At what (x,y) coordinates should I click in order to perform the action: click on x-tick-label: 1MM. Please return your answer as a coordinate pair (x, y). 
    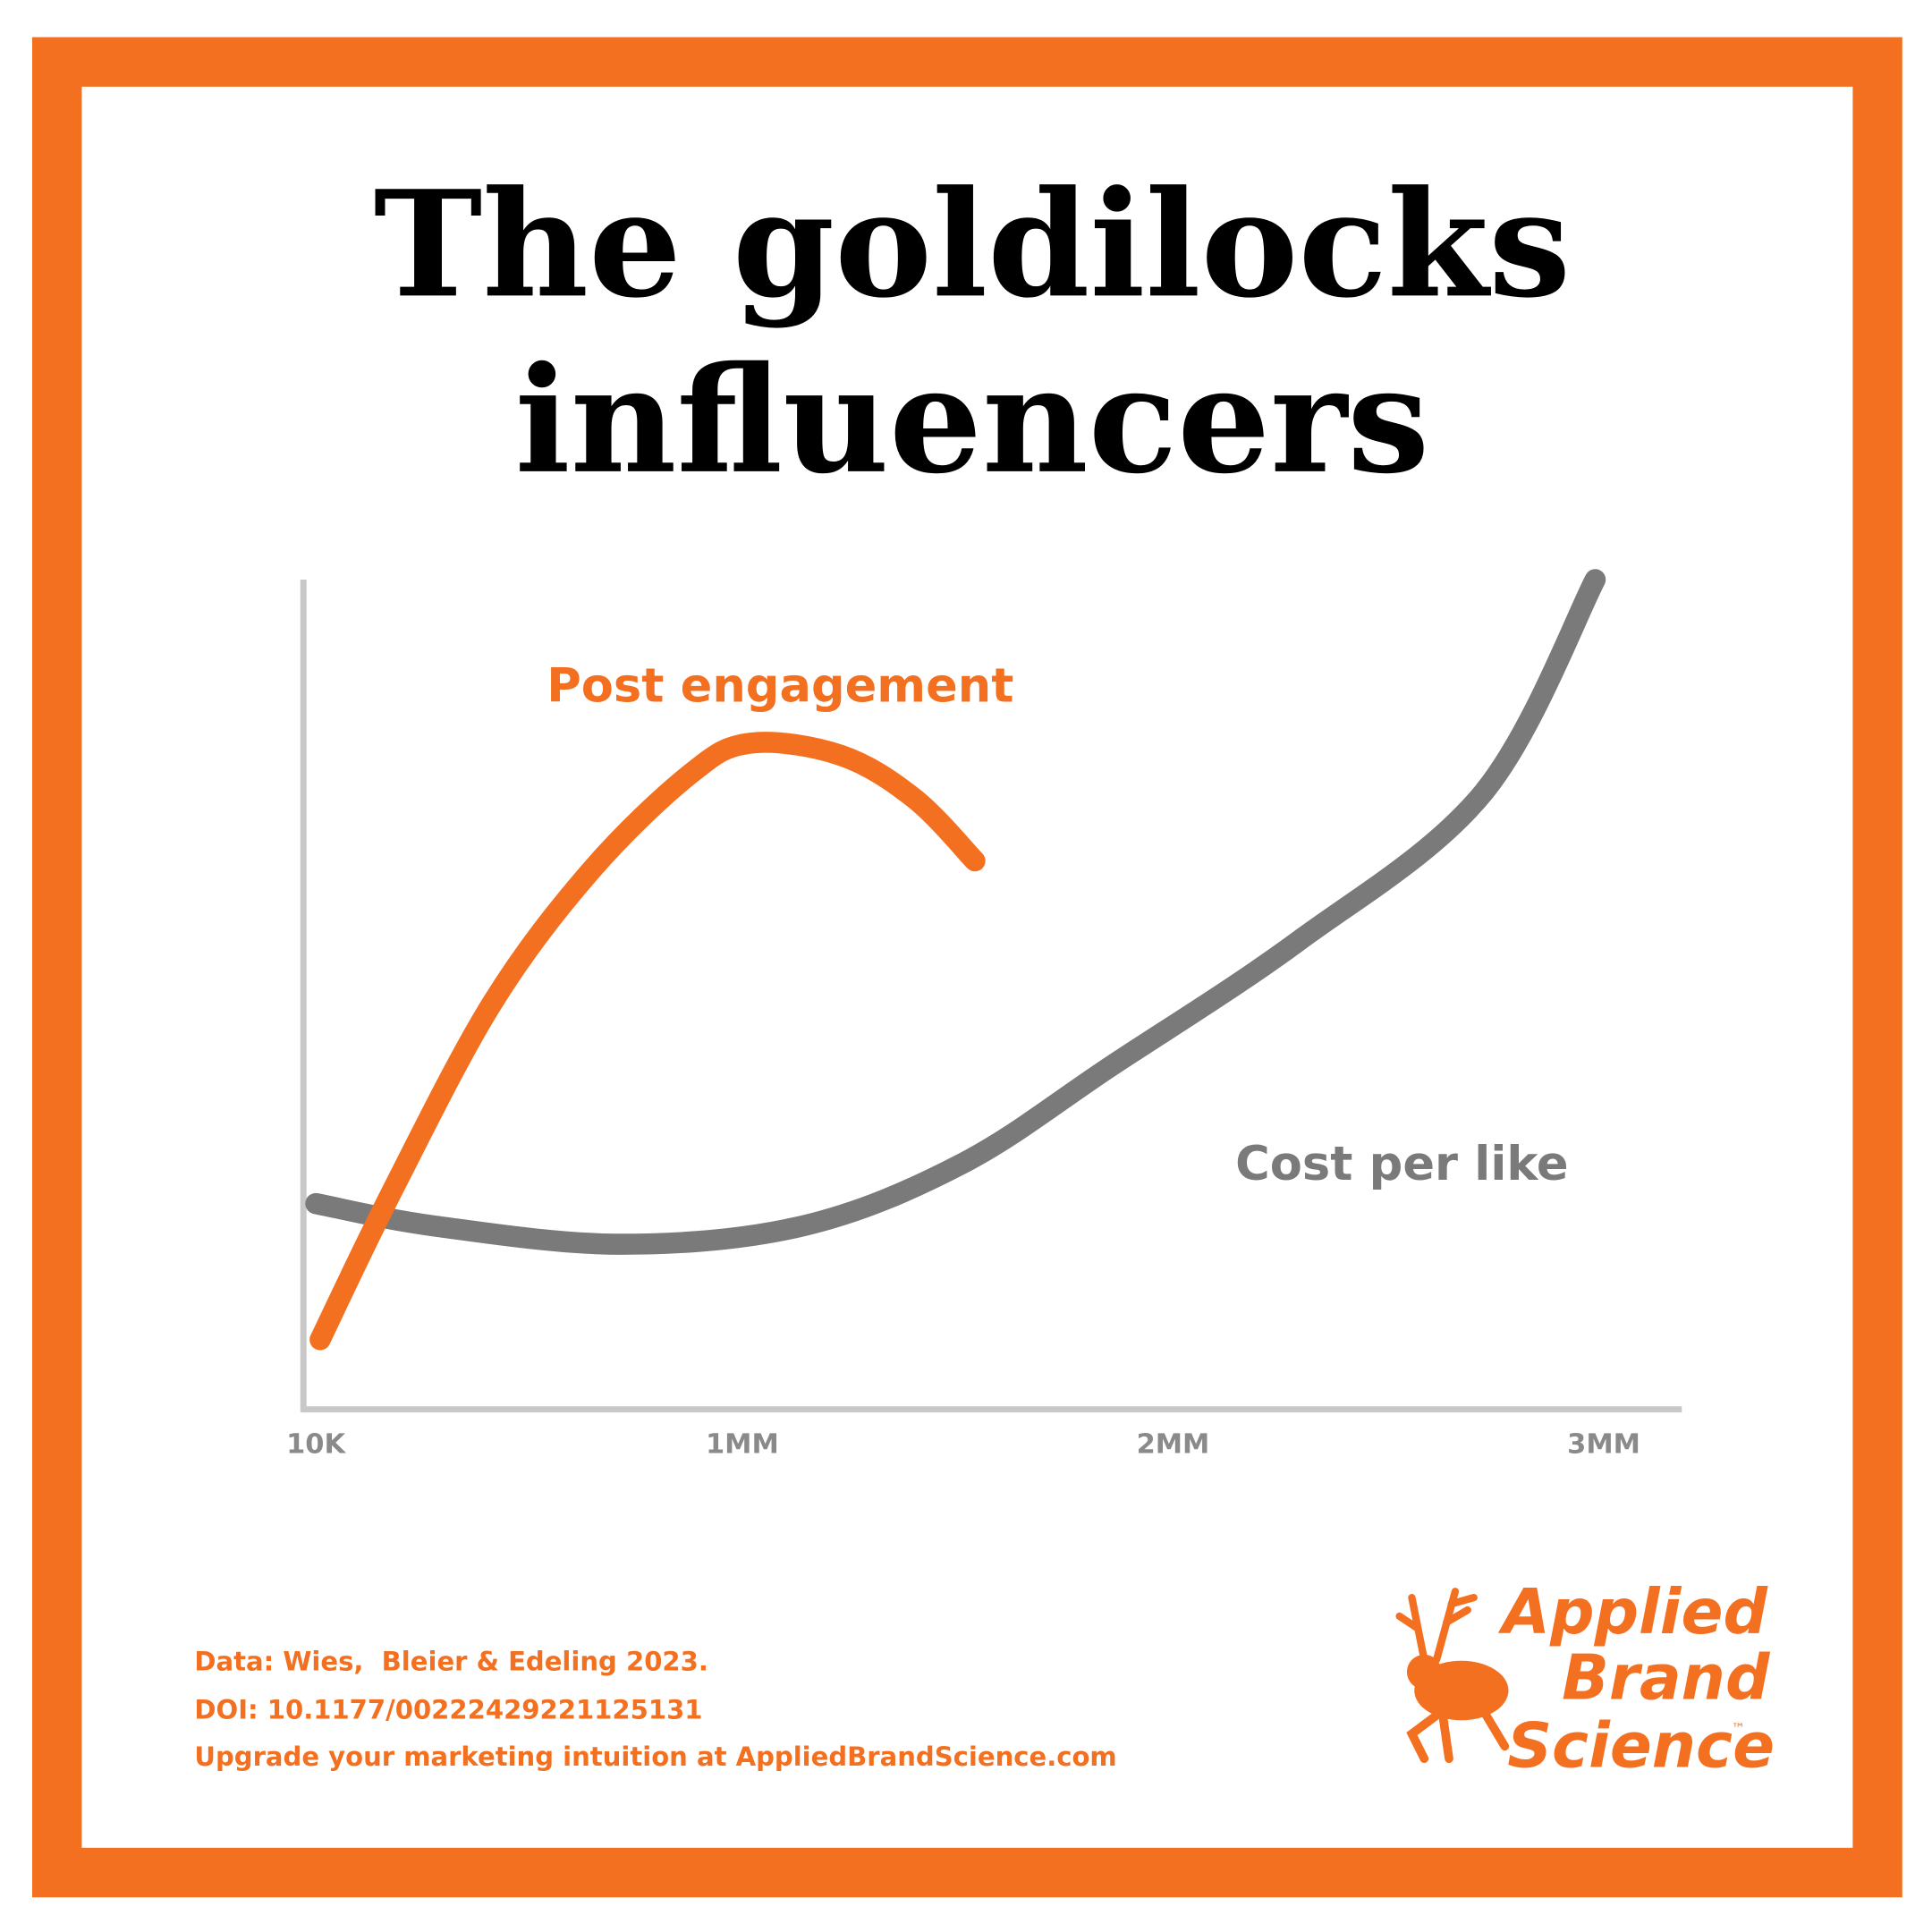
    Looking at the image, I should click on (742, 1444).